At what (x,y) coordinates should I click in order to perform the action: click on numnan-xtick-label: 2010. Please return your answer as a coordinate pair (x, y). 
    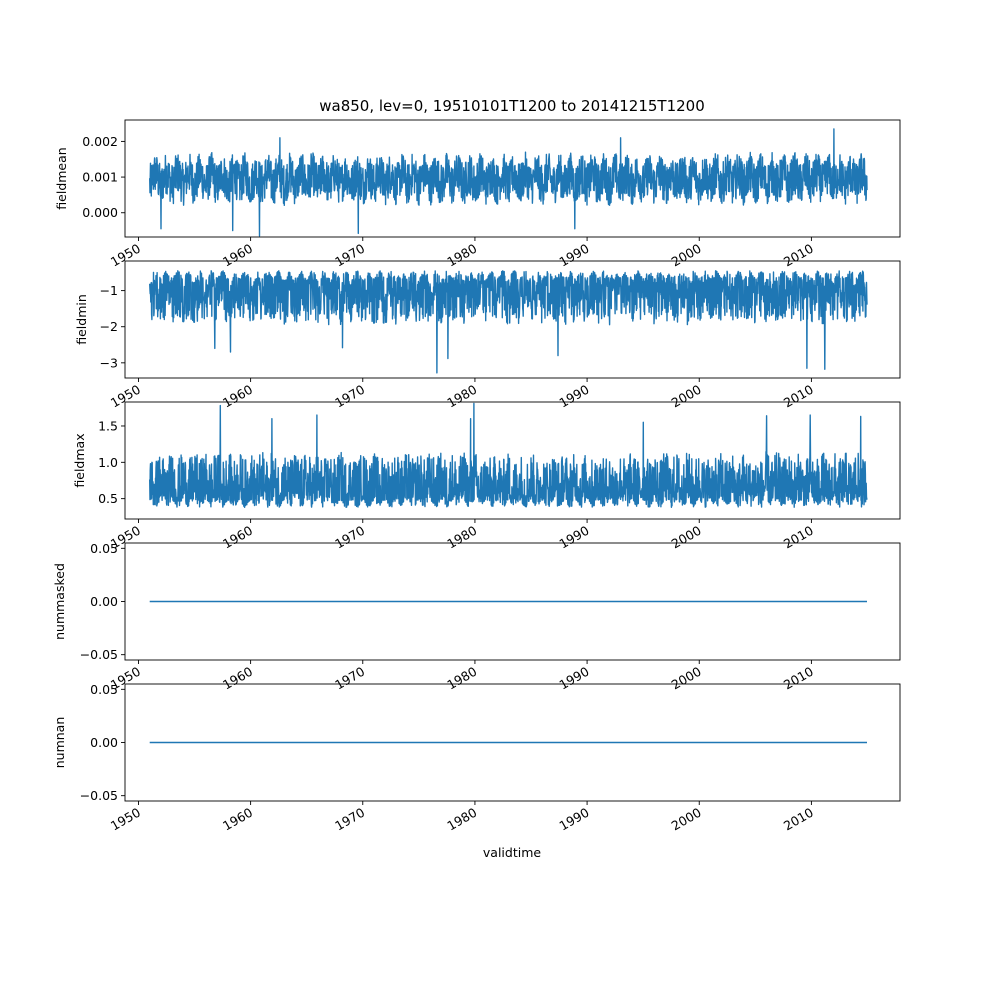
    Looking at the image, I should click on (798, 819).